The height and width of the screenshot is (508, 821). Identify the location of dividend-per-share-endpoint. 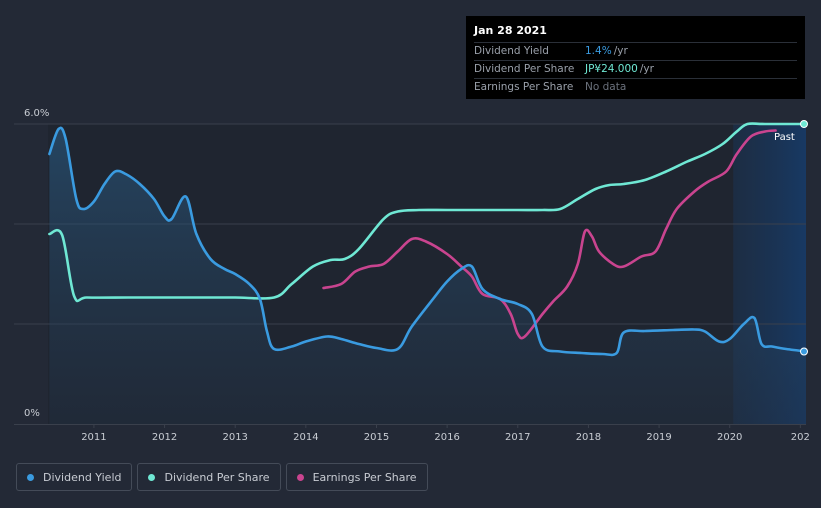
(804, 124).